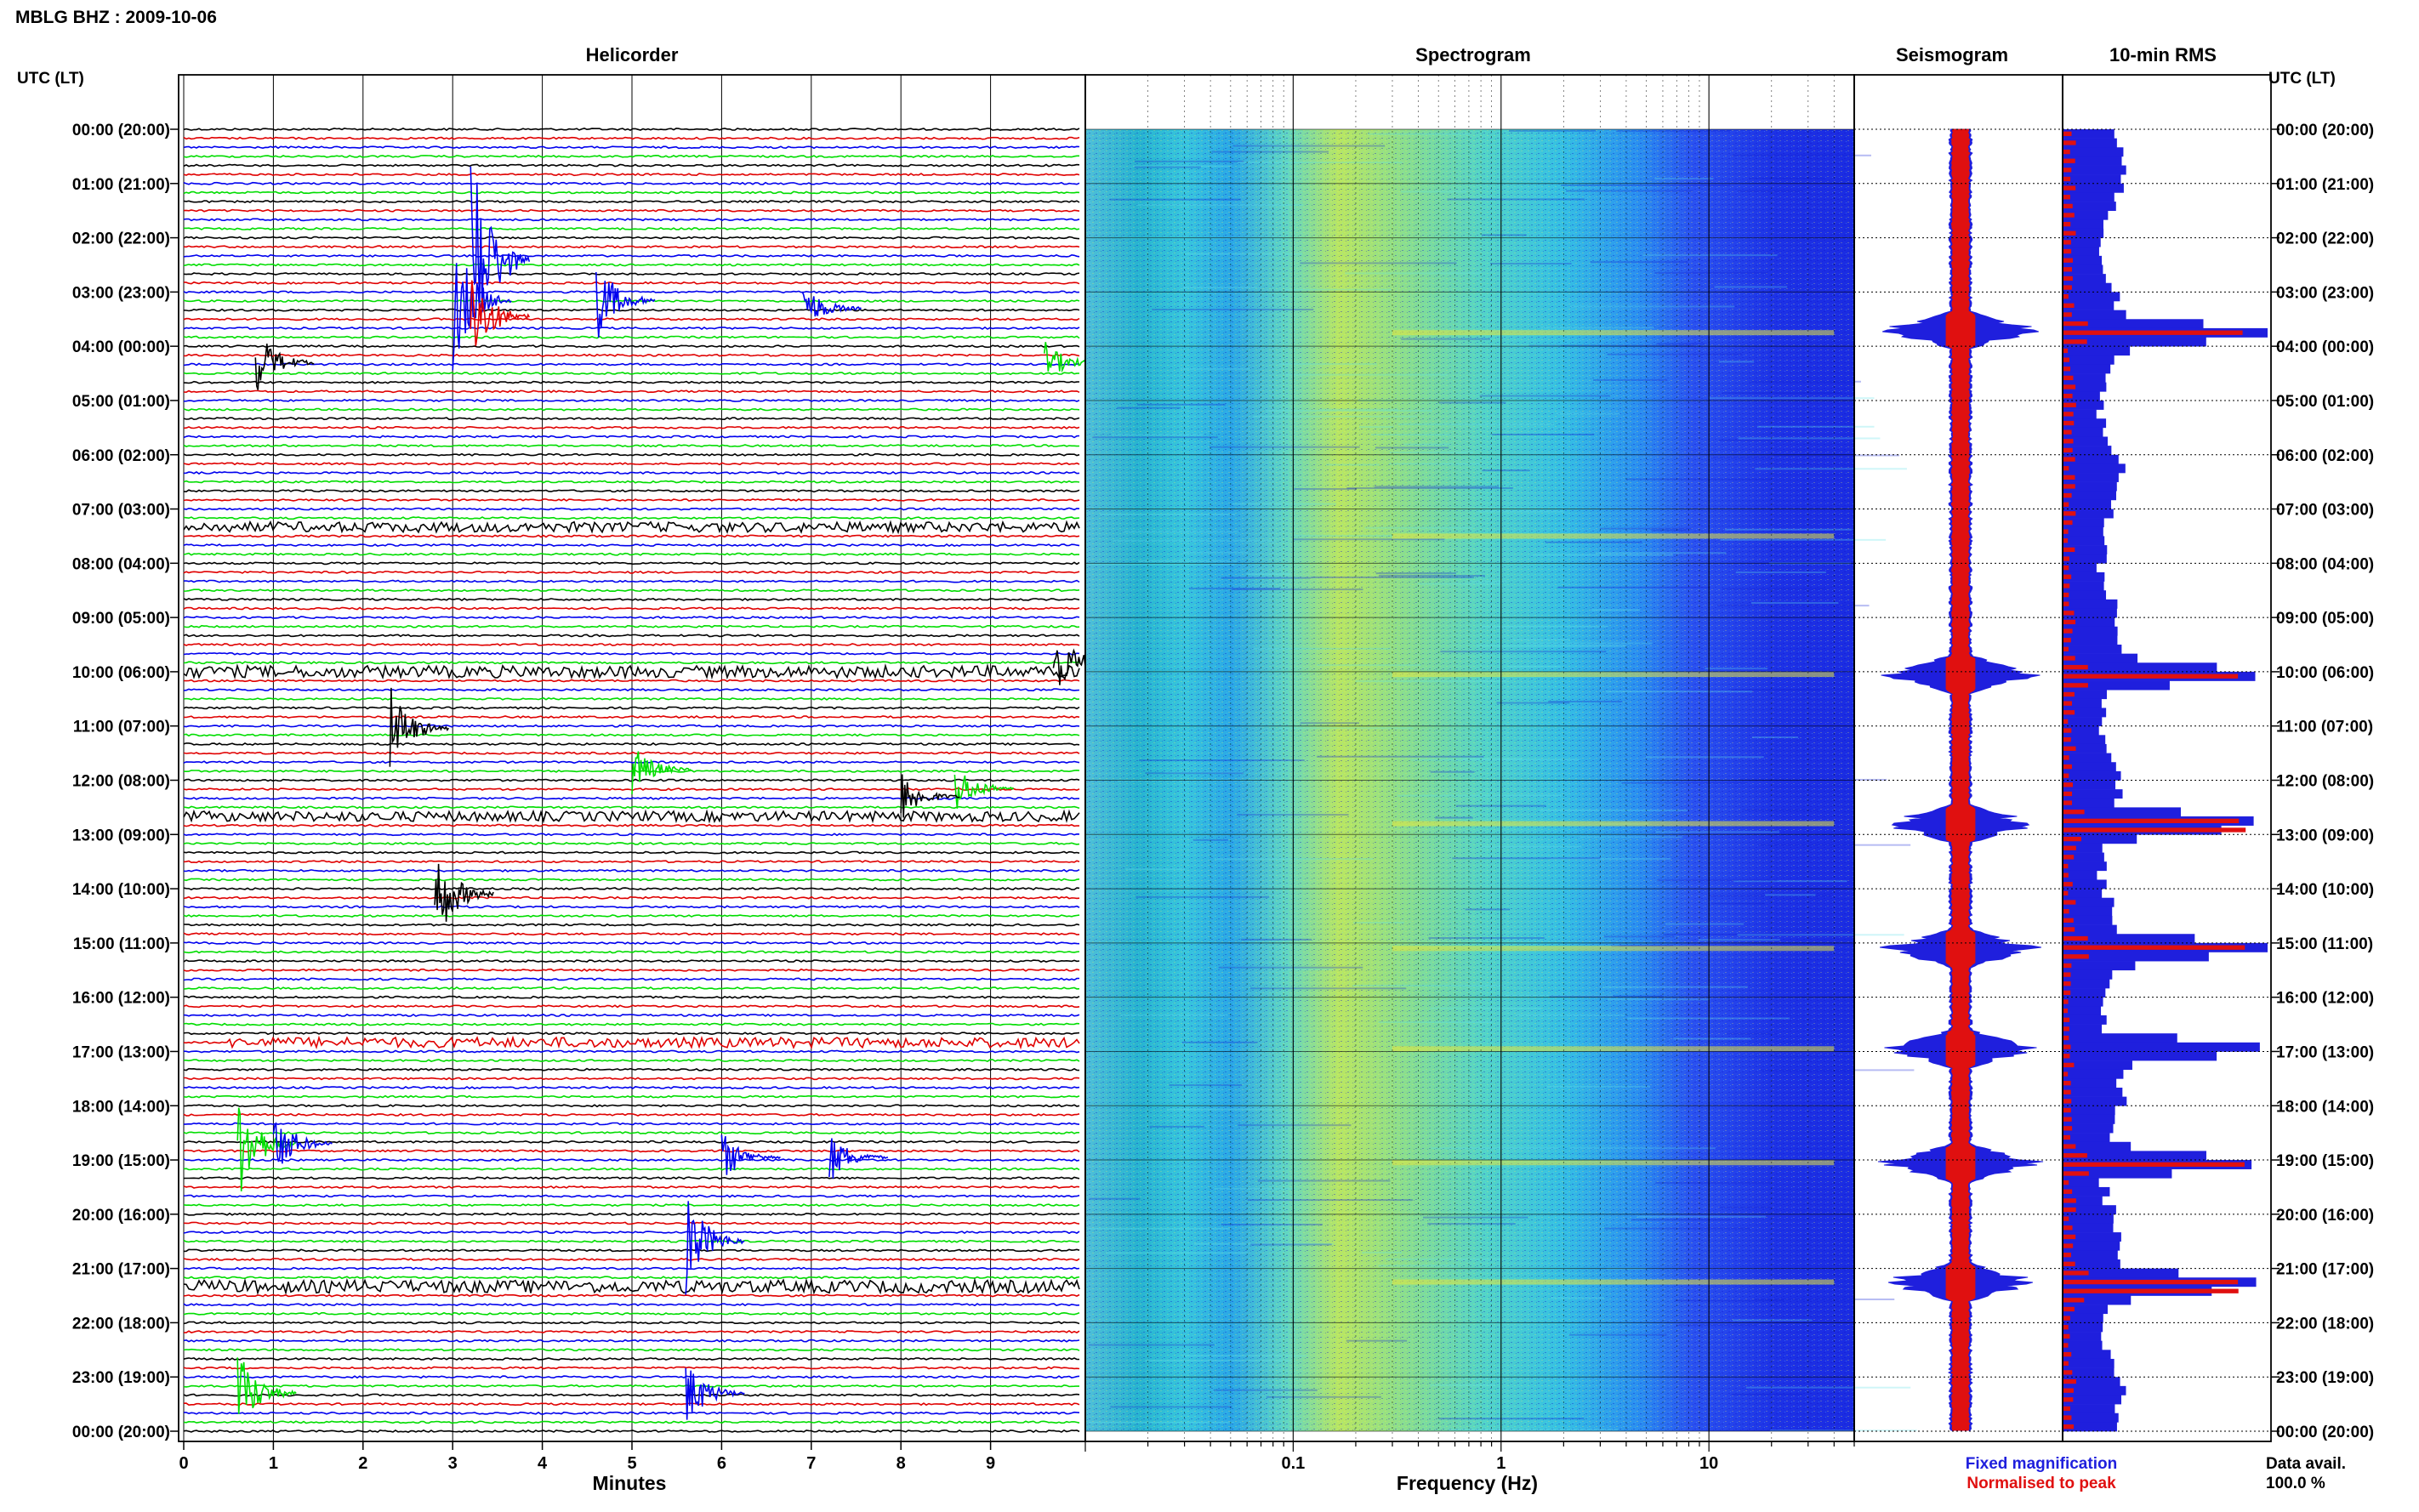 The height and width of the screenshot is (1512, 2419). I want to click on time-tick-label-right: 02:00 (22:00), so click(2325, 239).